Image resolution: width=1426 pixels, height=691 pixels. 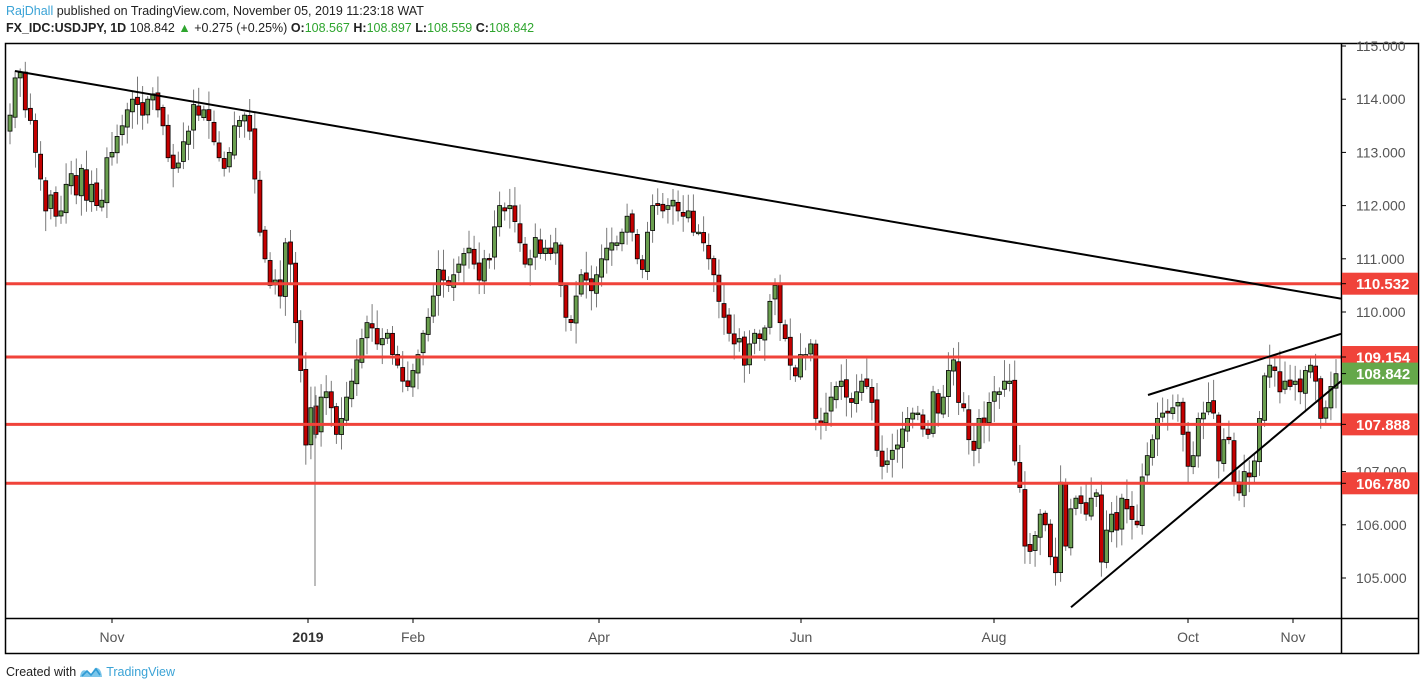 I want to click on price-tick-label: 105.000, so click(x=1381, y=578).